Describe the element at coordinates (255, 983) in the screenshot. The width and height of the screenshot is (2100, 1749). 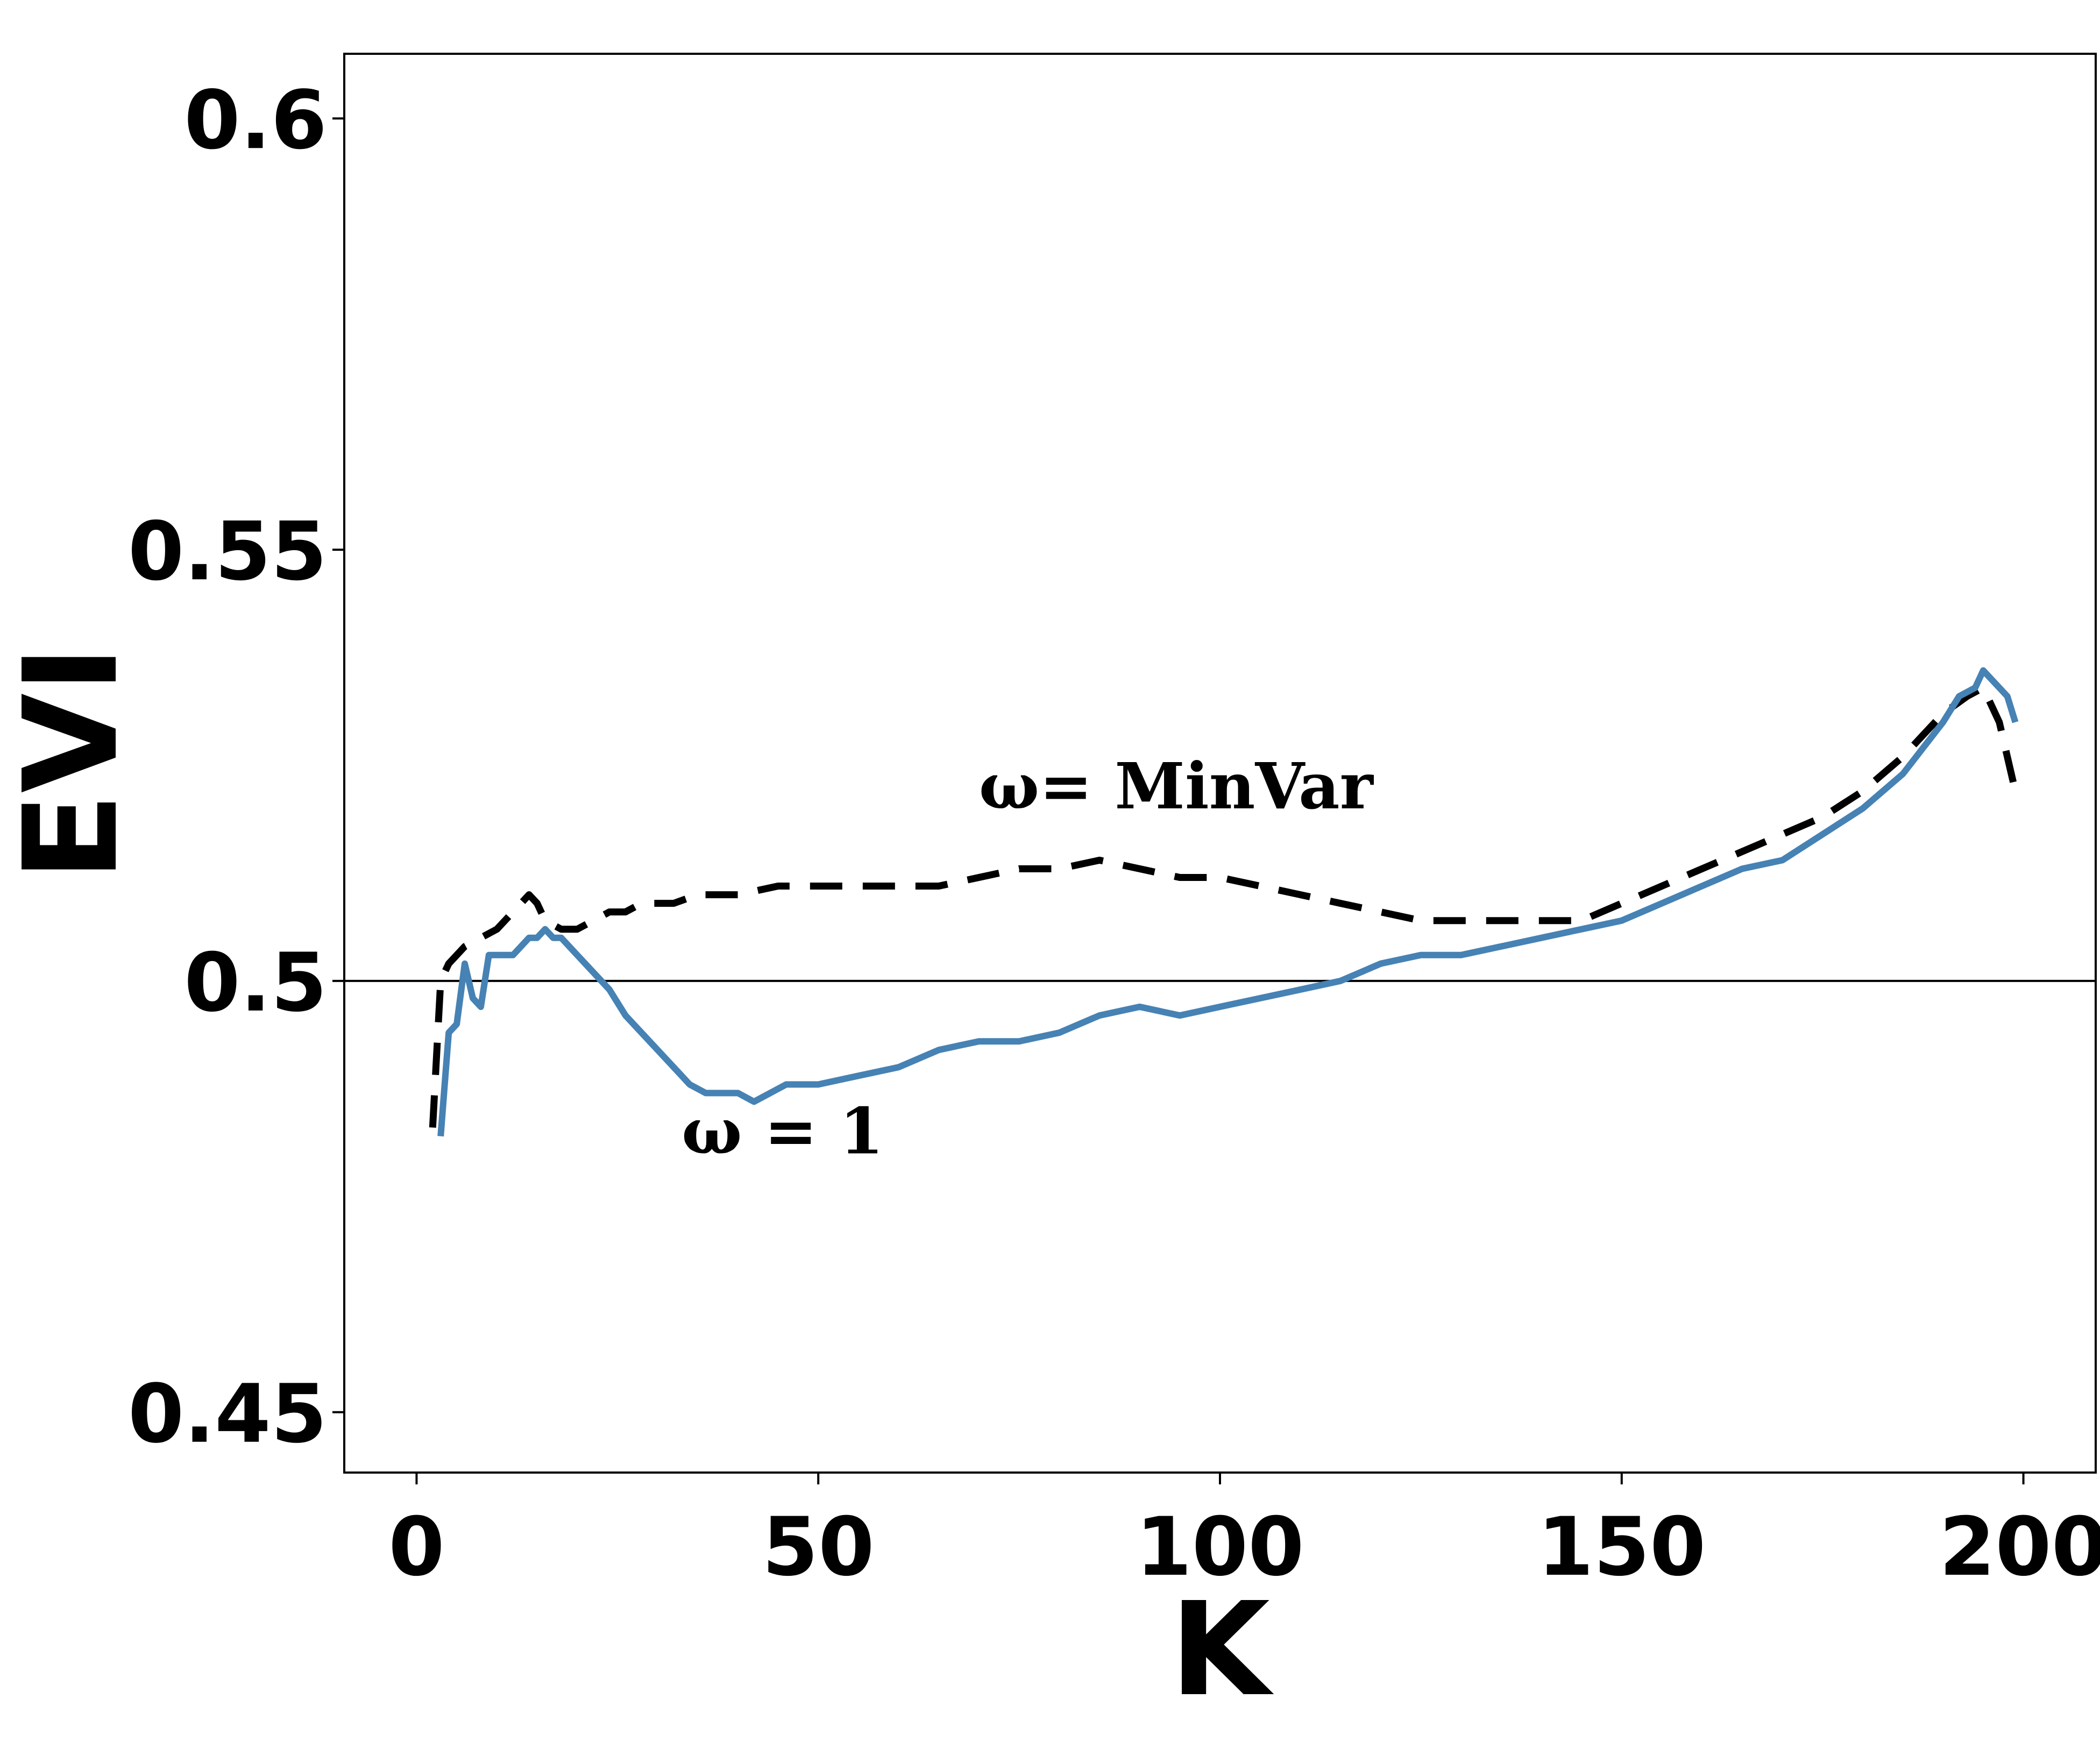
I see `y-tick-label: 0.5` at that location.